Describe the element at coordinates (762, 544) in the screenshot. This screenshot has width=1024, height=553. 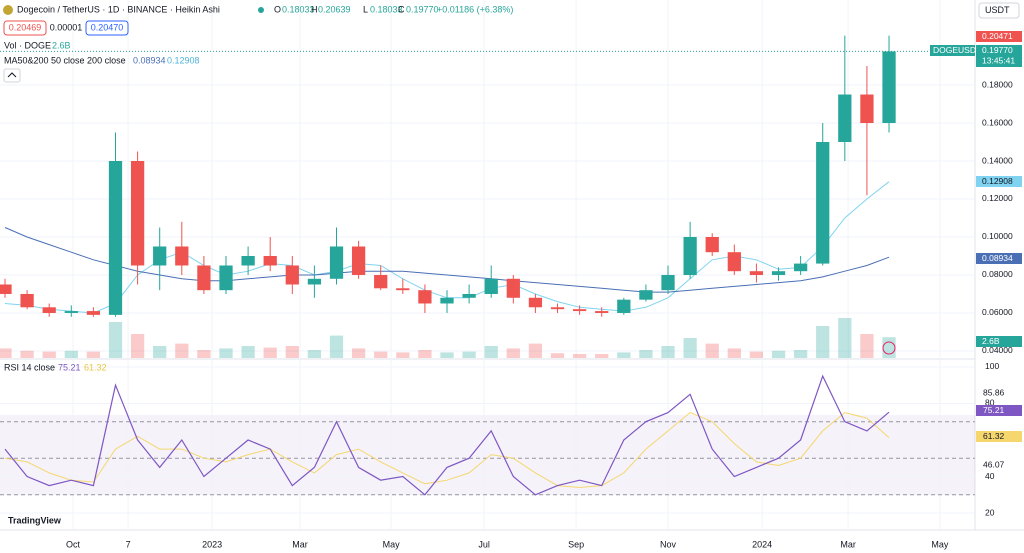
I see `x-tick-label: 2024` at that location.